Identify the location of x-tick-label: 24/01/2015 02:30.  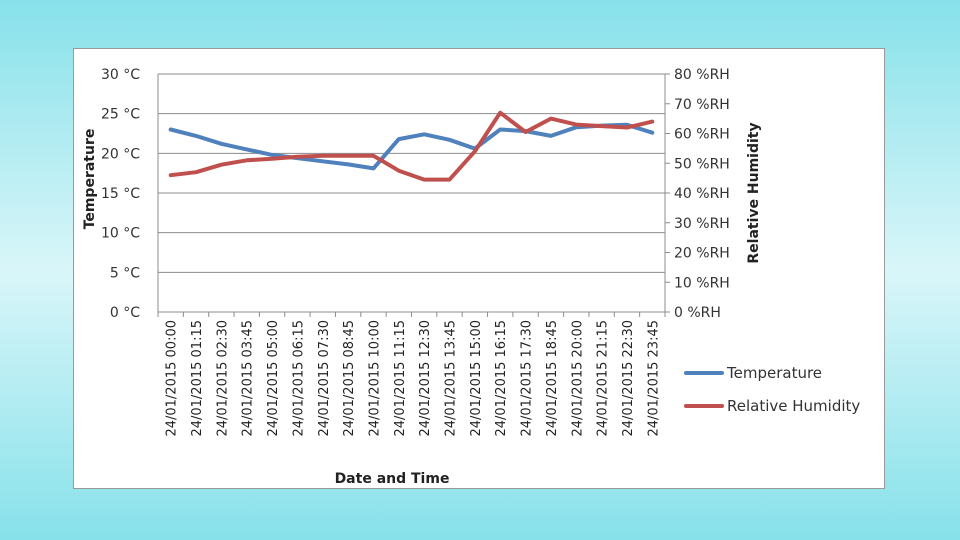
(222, 378).